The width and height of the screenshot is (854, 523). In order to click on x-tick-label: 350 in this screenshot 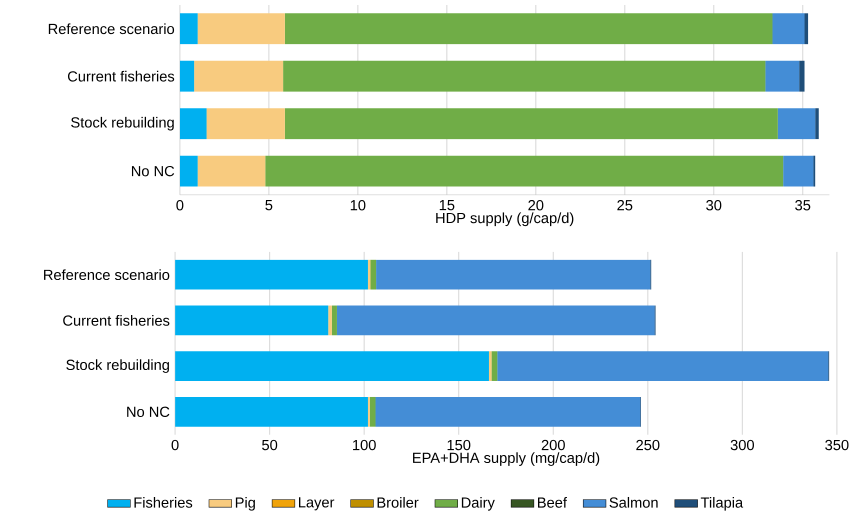, I will do `click(837, 445)`.